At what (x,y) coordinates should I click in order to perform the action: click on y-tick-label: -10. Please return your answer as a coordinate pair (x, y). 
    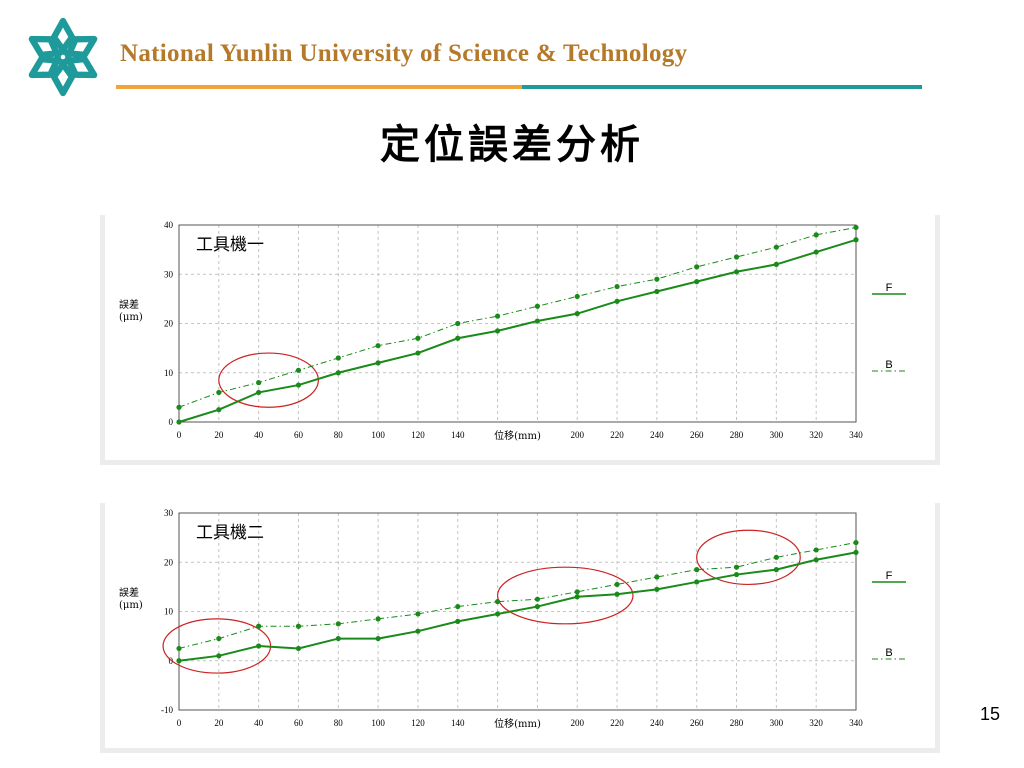
    Looking at the image, I should click on (167, 710).